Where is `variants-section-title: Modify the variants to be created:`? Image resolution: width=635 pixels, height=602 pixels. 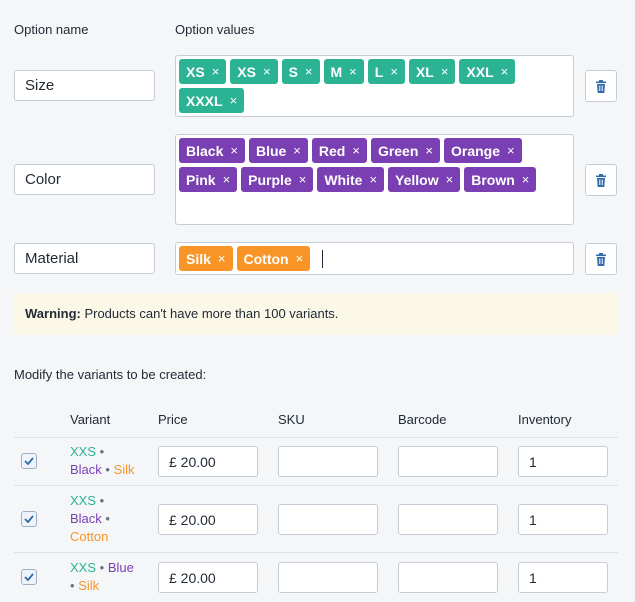 variants-section-title: Modify the variants to be created: is located at coordinates (110, 374).